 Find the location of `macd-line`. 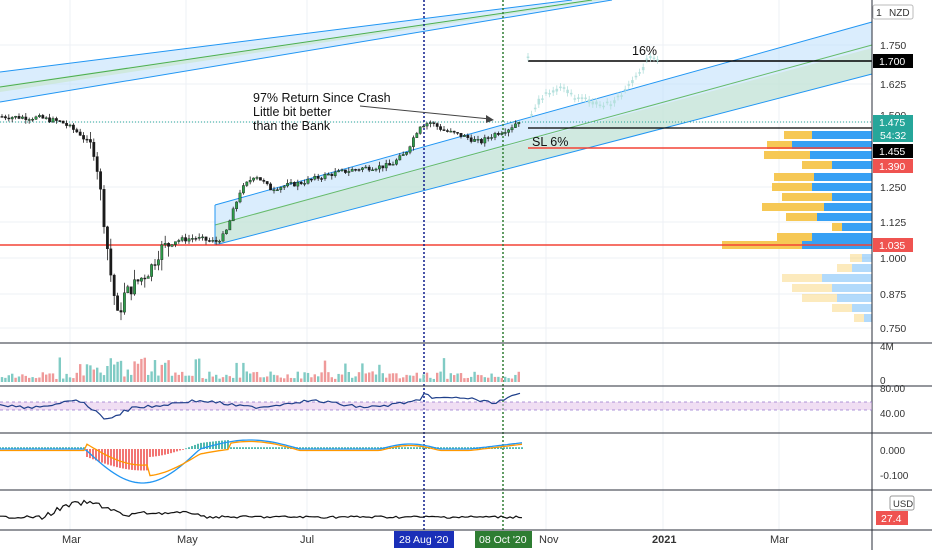

macd-line is located at coordinates (261, 461).